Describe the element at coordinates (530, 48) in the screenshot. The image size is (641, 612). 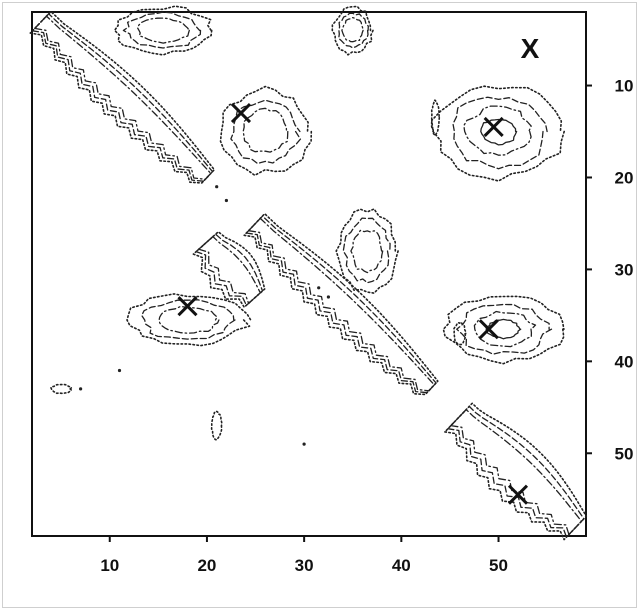
I see `corner-label: X` at that location.